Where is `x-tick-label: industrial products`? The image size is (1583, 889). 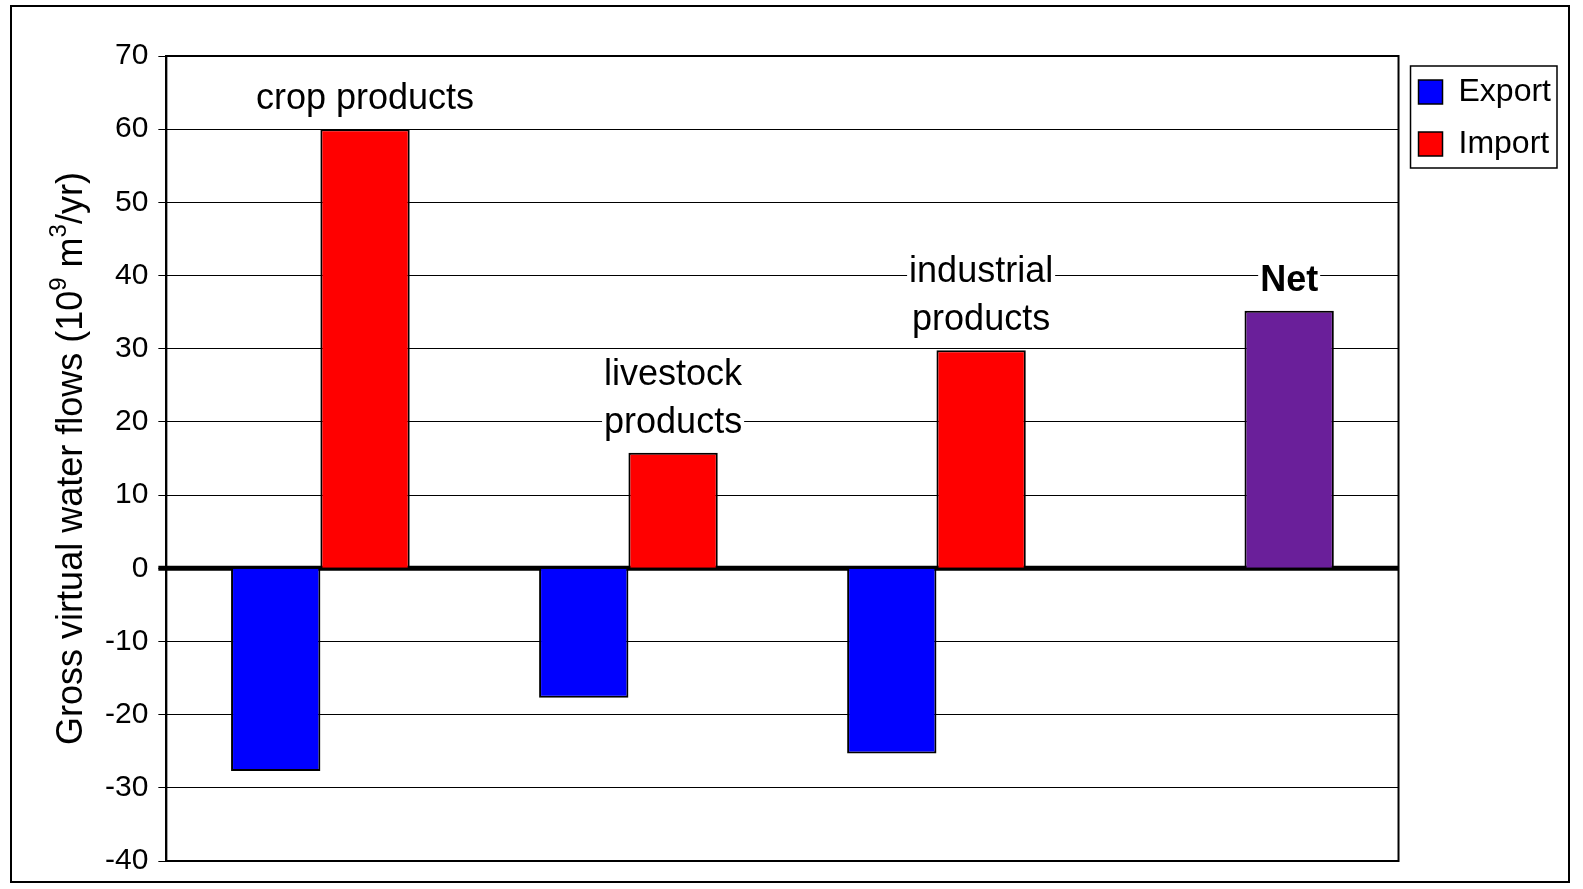
x-tick-label: industrial products is located at coordinates (981, 294).